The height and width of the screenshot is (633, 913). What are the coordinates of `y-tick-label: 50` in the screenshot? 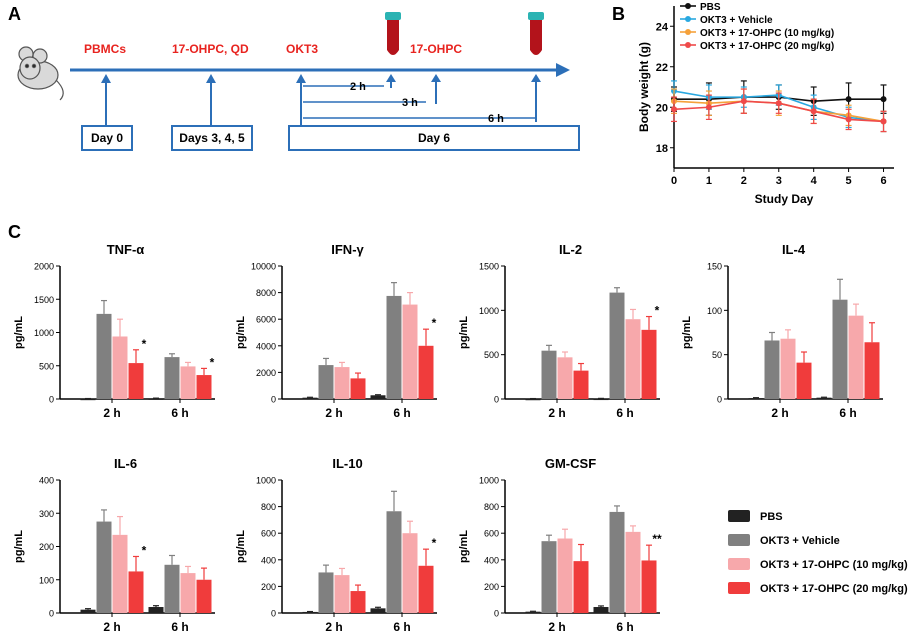 It's located at (717, 355).